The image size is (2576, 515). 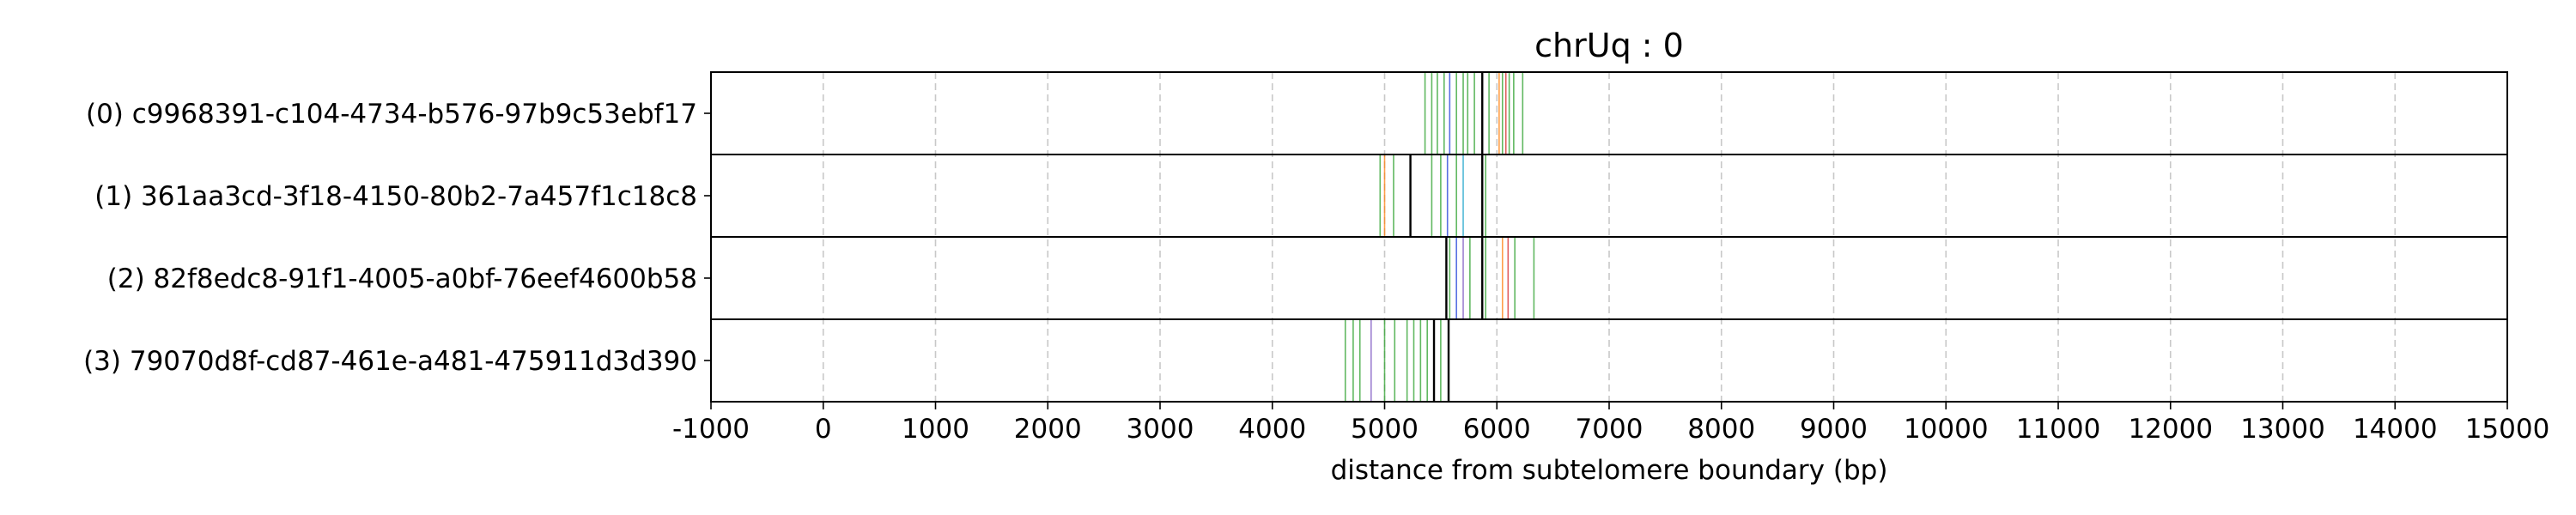 I want to click on x-tick-label: 0, so click(x=823, y=429).